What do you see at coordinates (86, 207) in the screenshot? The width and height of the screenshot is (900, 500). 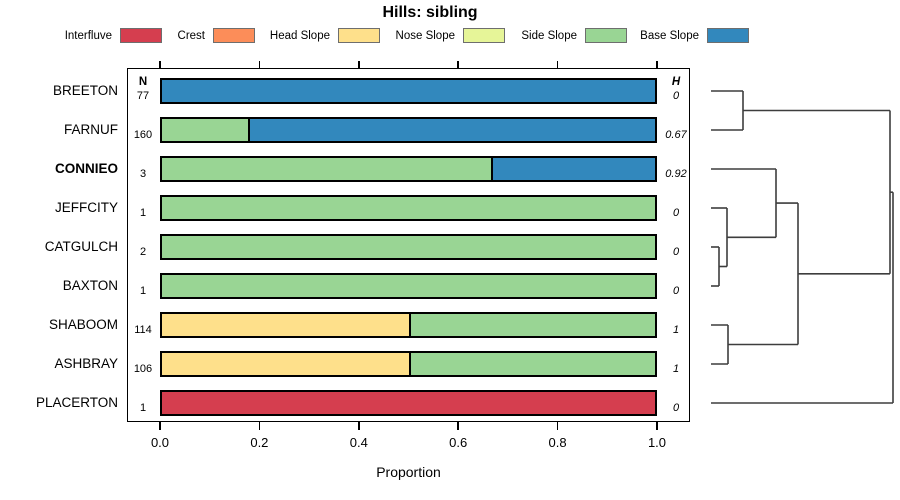 I see `row-label: JEFFCITY` at bounding box center [86, 207].